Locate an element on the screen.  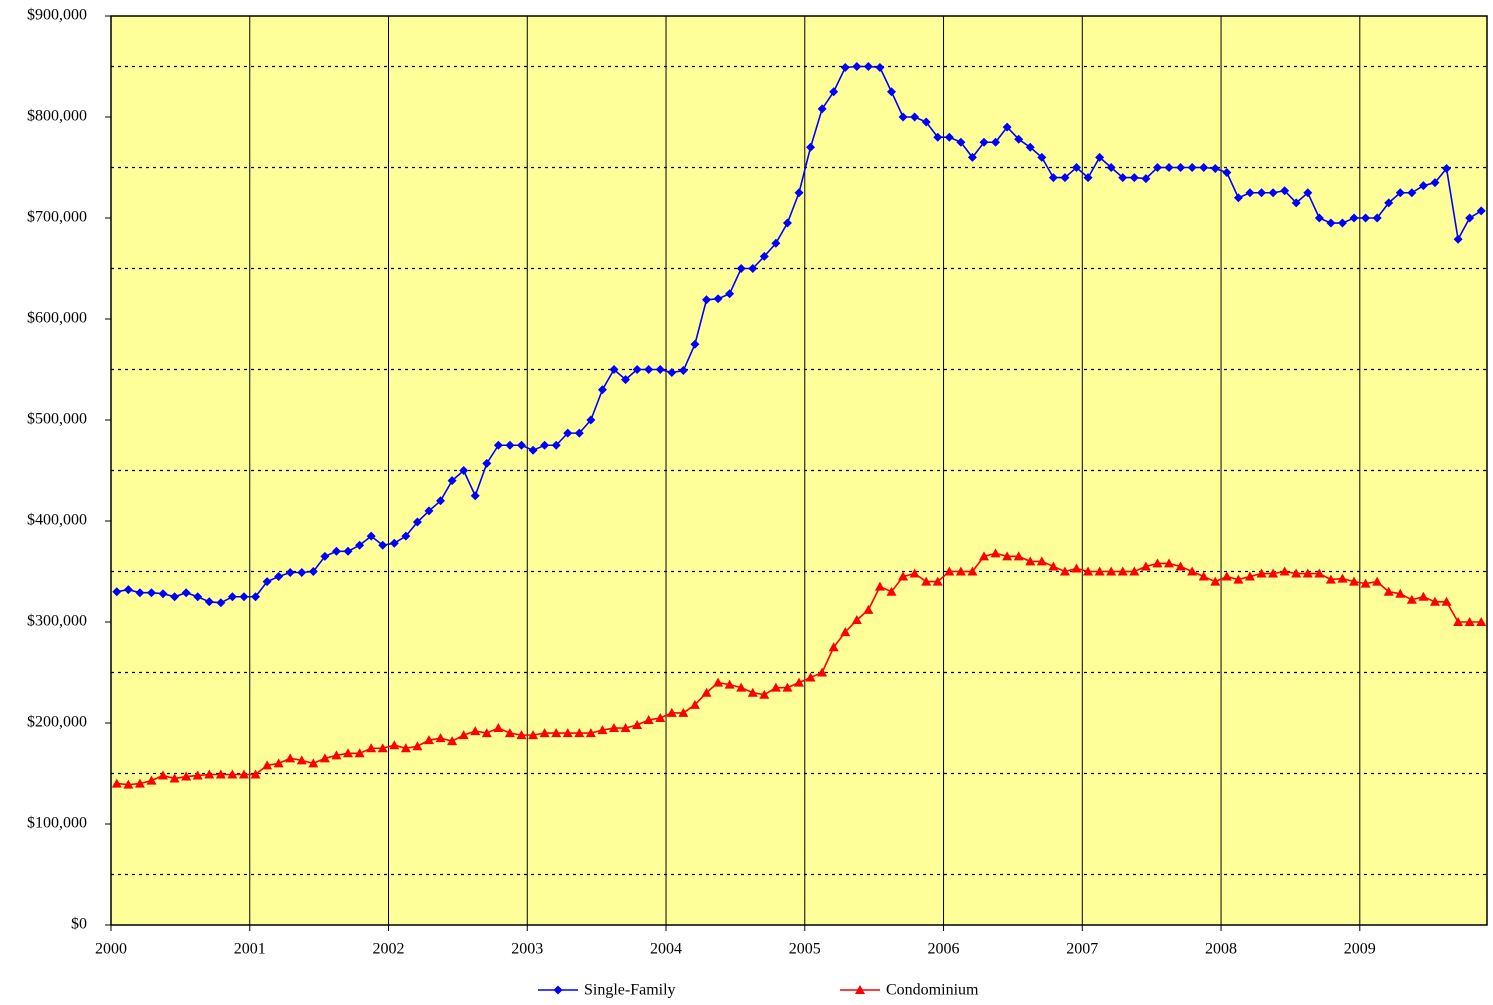
x-tick-label: 2001 is located at coordinates (250, 949).